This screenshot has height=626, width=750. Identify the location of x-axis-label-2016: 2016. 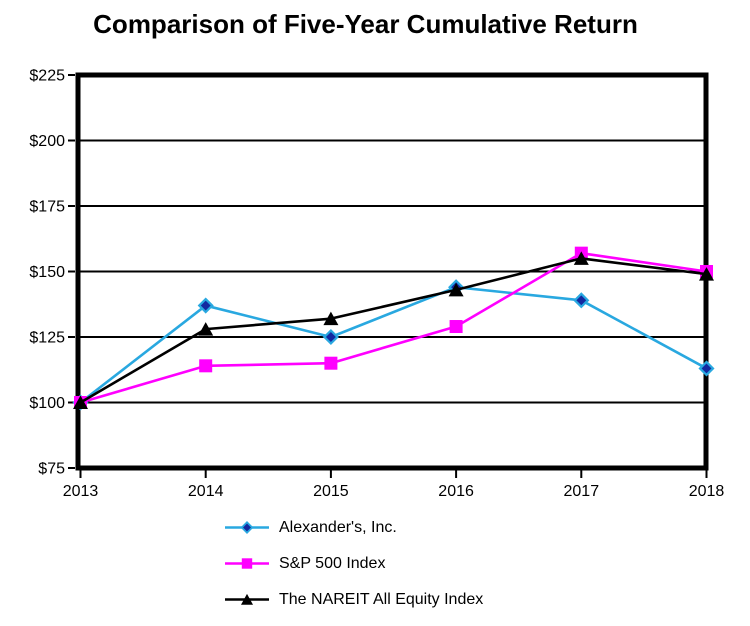
(456, 491).